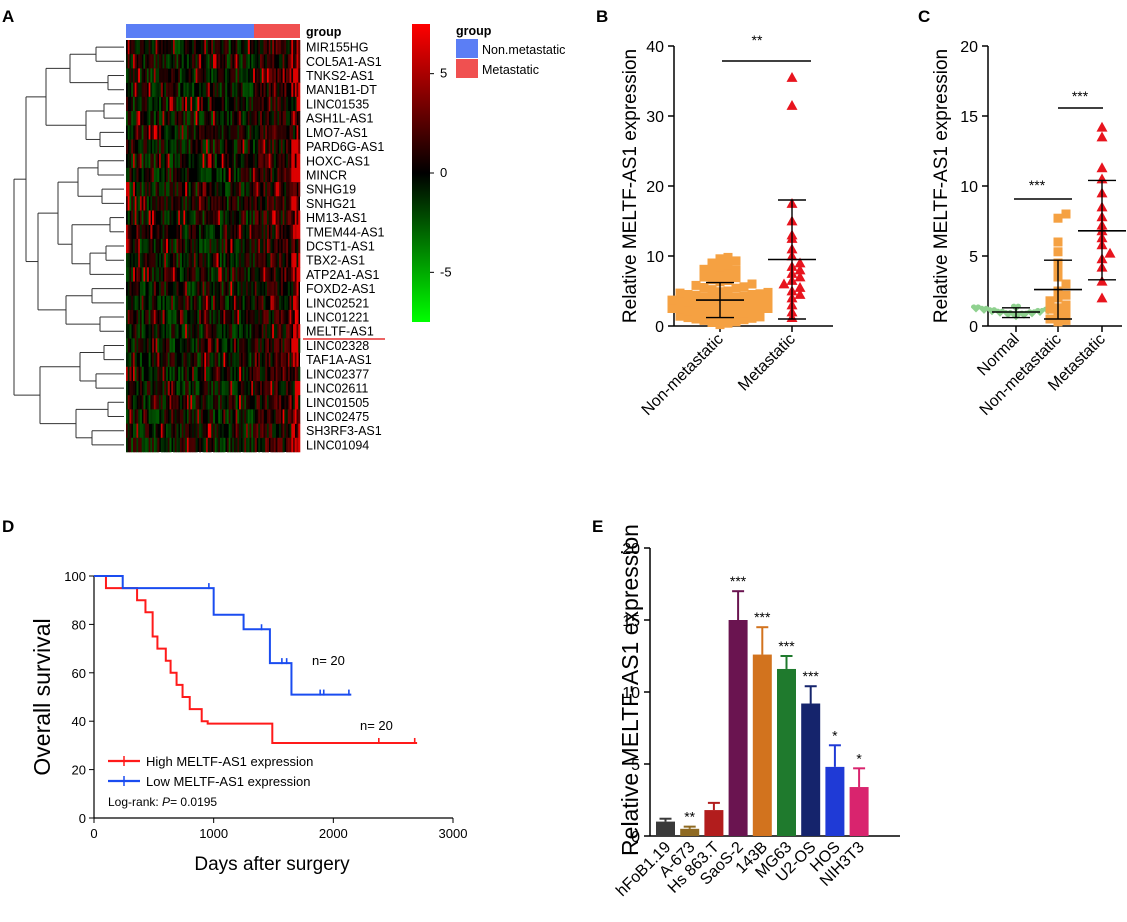 Image resolution: width=1127 pixels, height=922 pixels. I want to click on bar, so click(714, 823).